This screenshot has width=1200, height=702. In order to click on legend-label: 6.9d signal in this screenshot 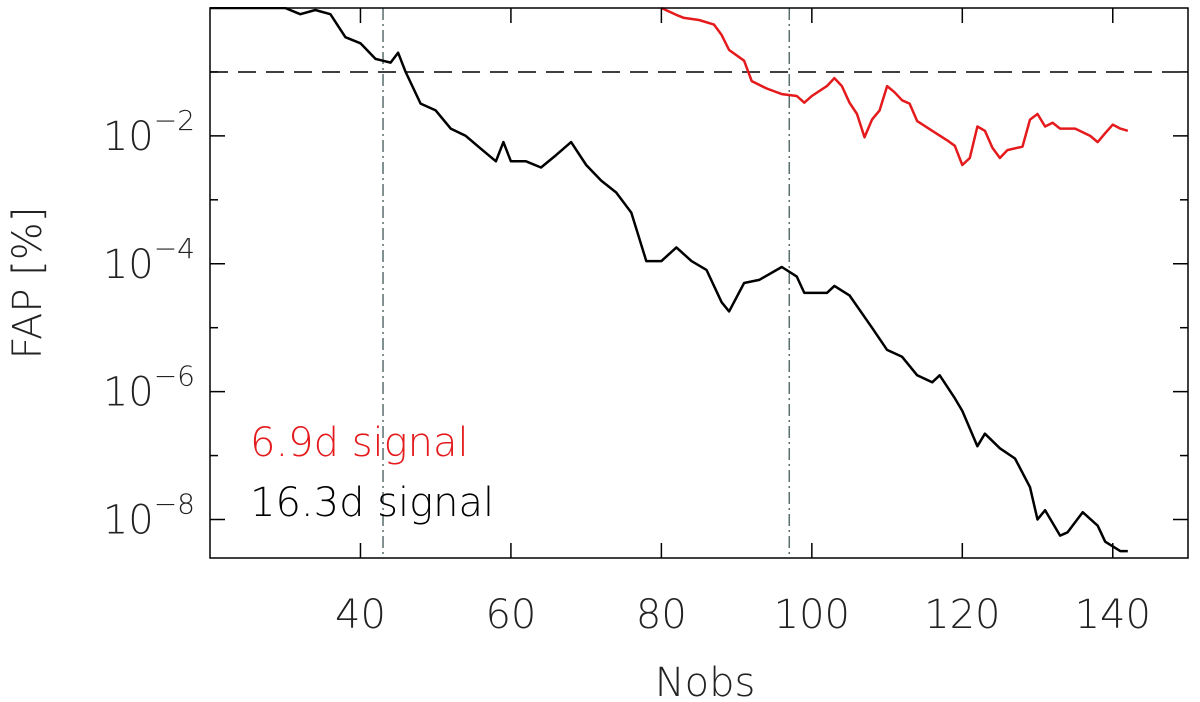, I will do `click(359, 443)`.